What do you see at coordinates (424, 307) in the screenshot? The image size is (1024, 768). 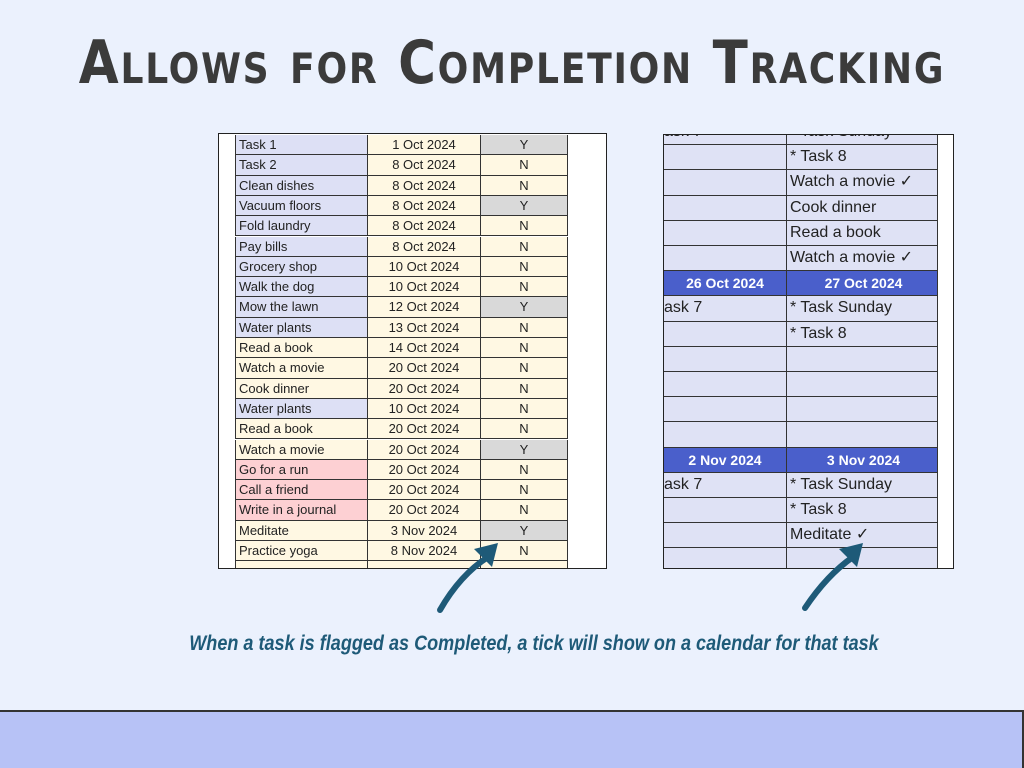 I see `date-cell: 12 Oct 2024` at bounding box center [424, 307].